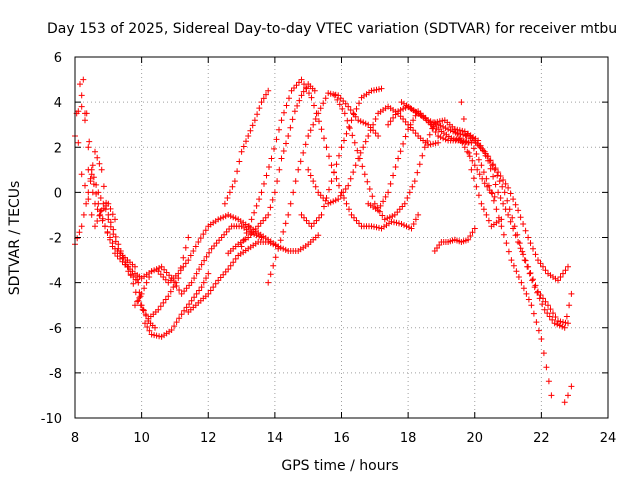 Image resolution: width=640 pixels, height=480 pixels. I want to click on y-tick-label: 2, so click(58, 148).